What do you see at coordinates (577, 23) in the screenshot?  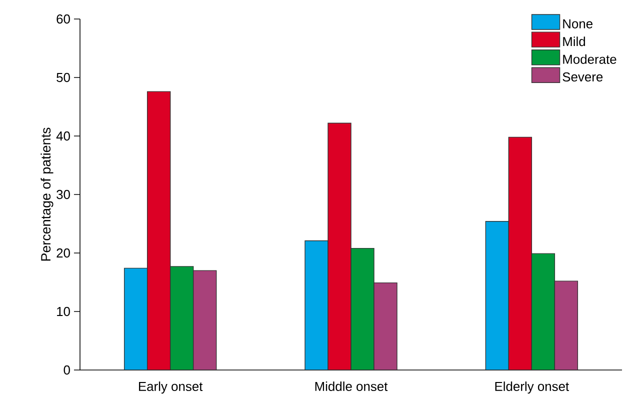 I see `legend-label: None` at bounding box center [577, 23].